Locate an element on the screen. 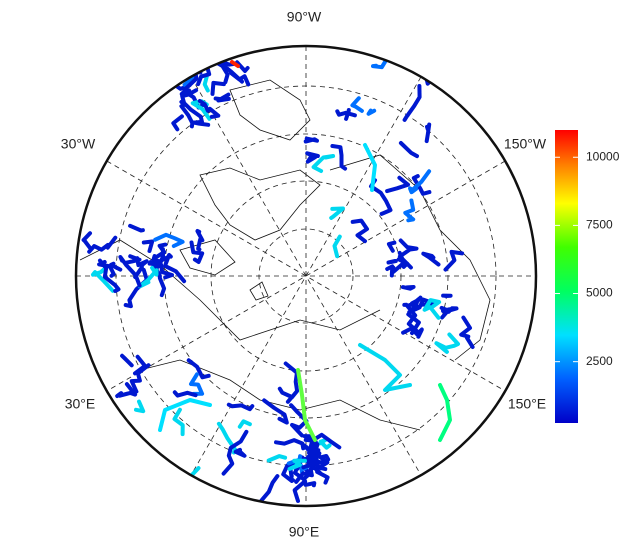 The width and height of the screenshot is (625, 552). longitude-label: 150°W is located at coordinates (525, 144).